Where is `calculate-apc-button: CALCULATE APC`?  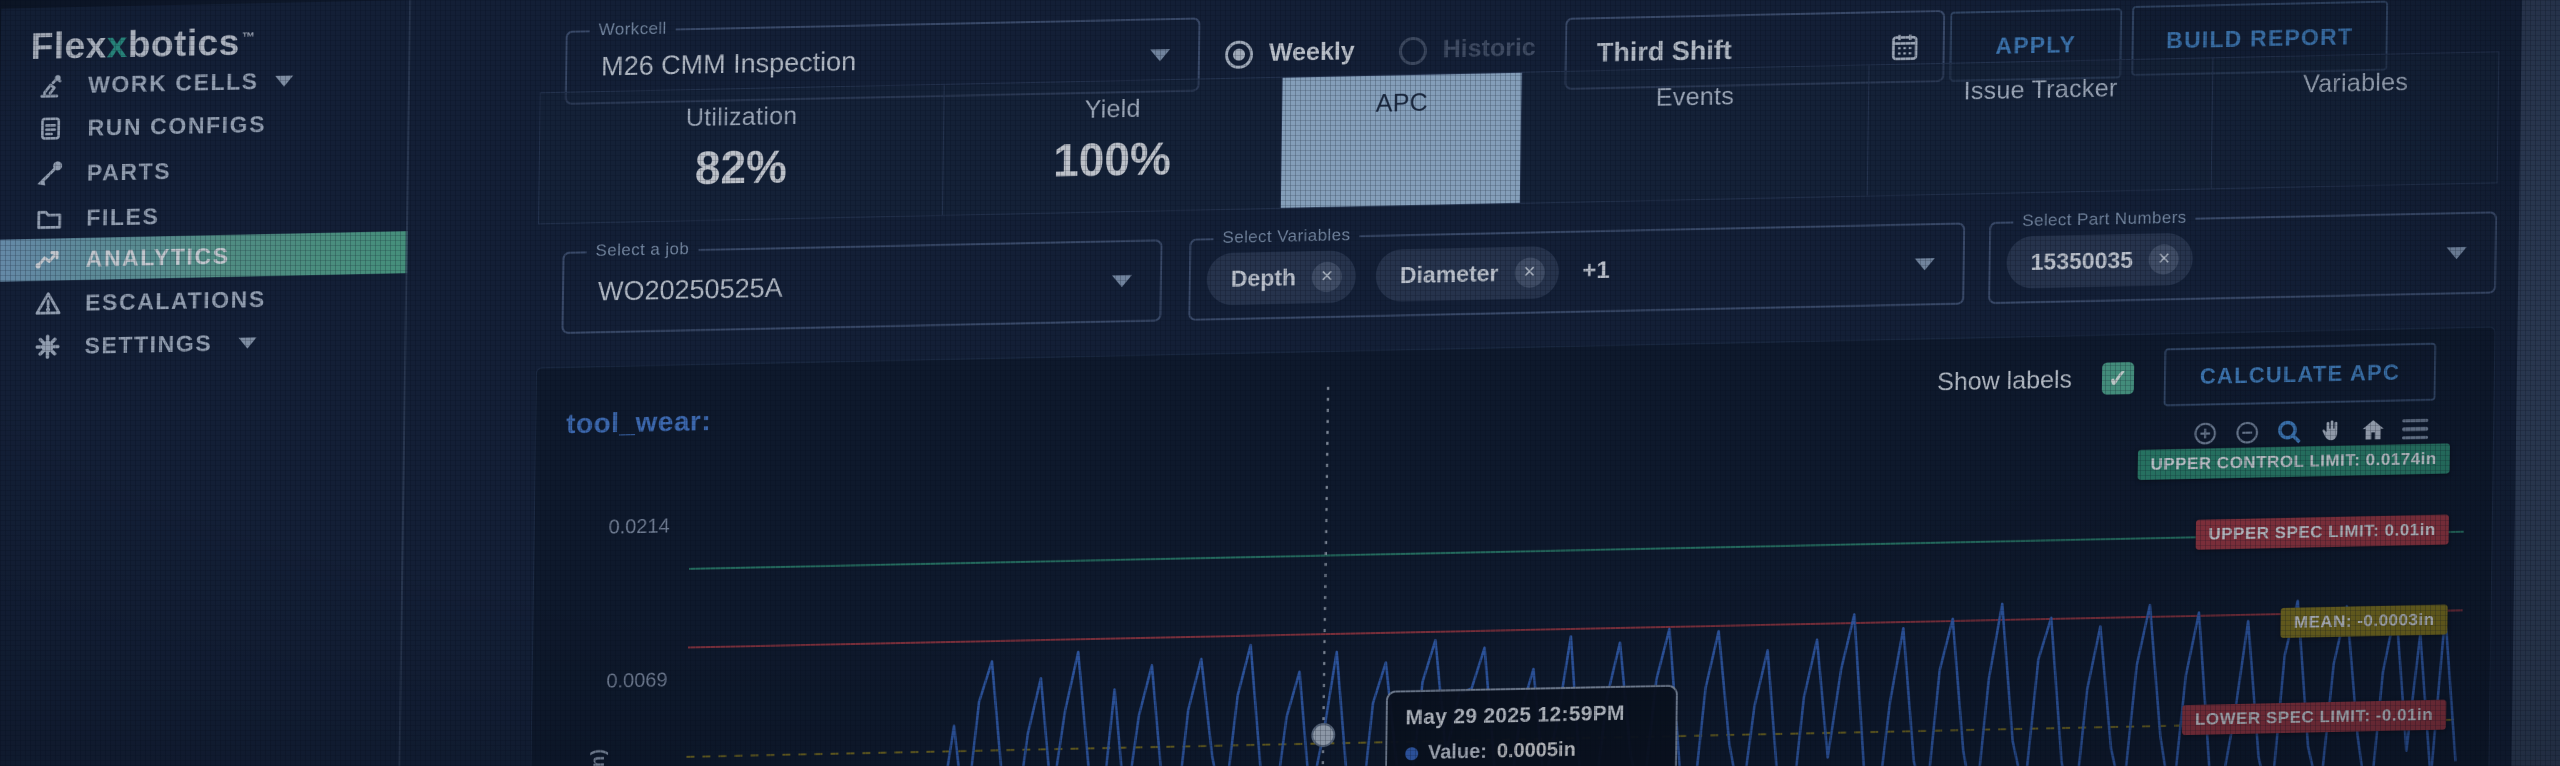
calculate-apc-button: CALCULATE APC is located at coordinates (2300, 374).